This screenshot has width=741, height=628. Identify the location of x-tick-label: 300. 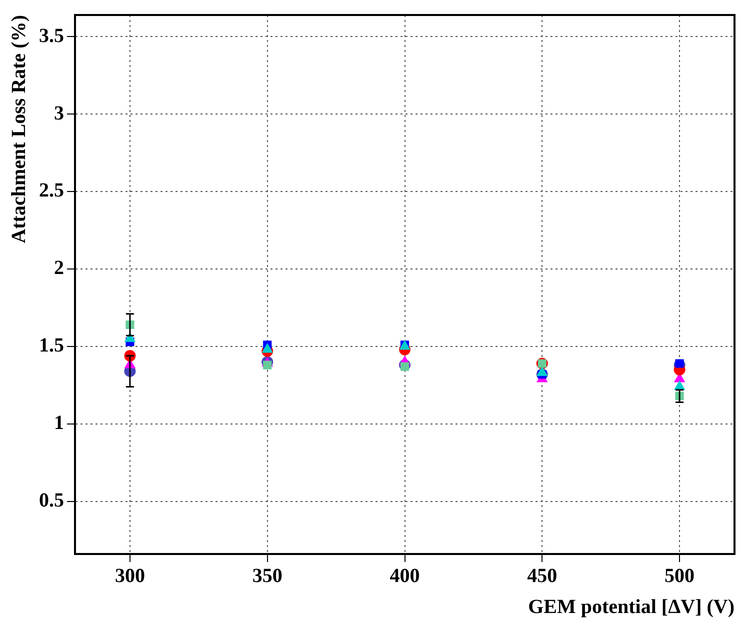
(129, 576).